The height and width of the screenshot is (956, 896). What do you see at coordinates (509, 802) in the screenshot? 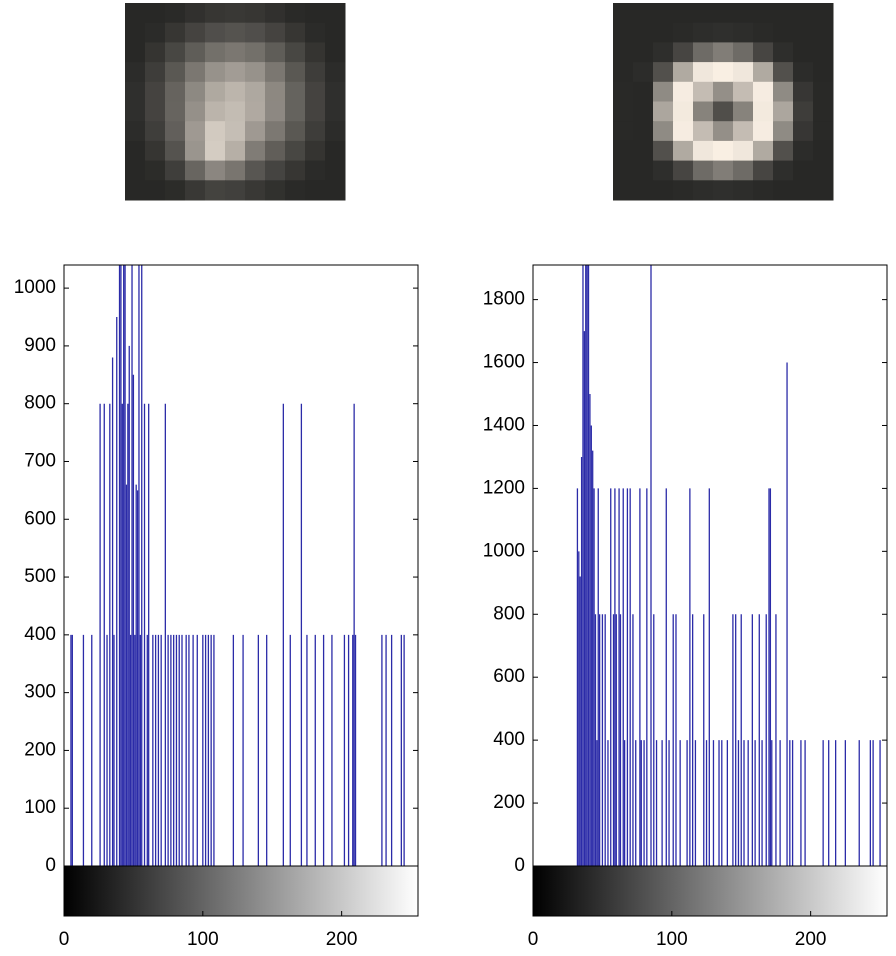
I see `y-tick-label: 200` at bounding box center [509, 802].